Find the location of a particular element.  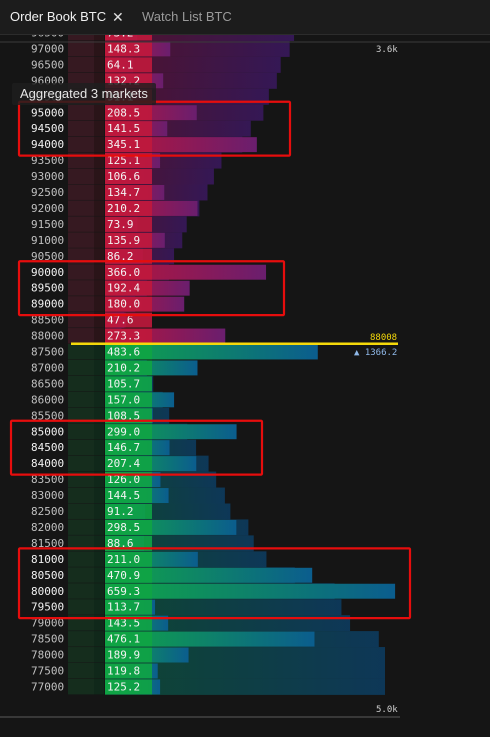

highlight-box is located at coordinates (214, 583).